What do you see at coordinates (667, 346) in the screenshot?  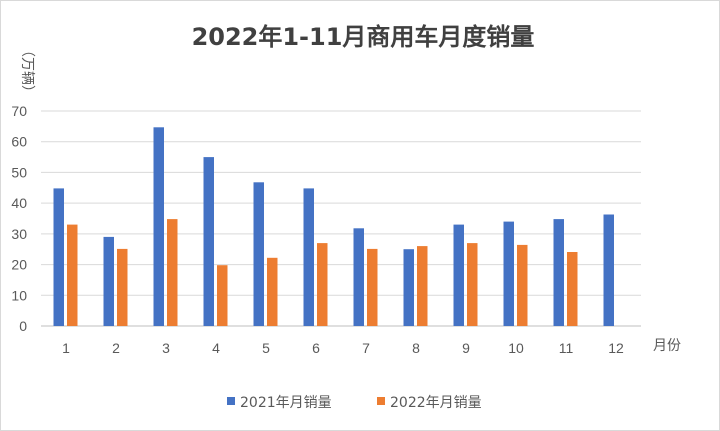 I see `x-axis-label: 月份` at bounding box center [667, 346].